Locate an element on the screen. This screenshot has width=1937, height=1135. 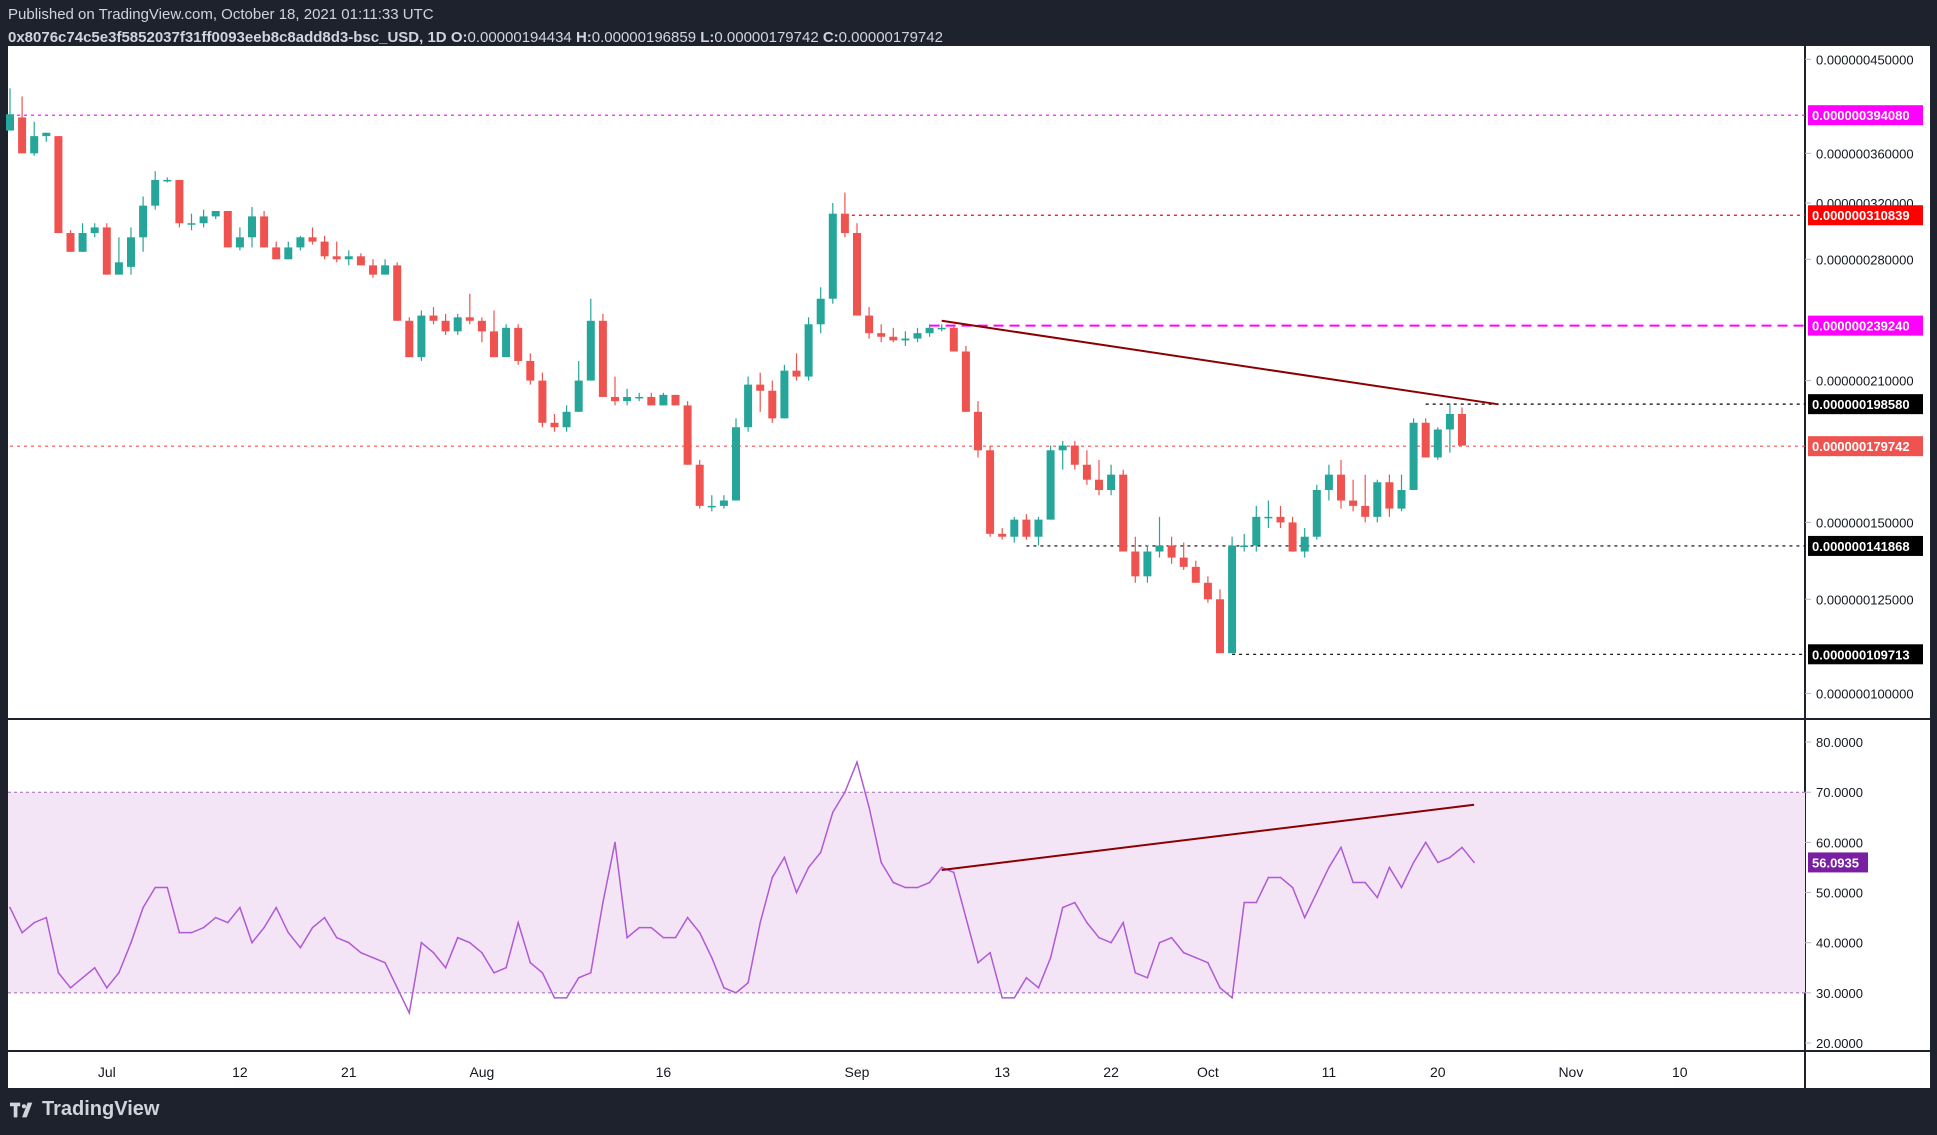
footer-brand: TradingView is located at coordinates (84, 1109).